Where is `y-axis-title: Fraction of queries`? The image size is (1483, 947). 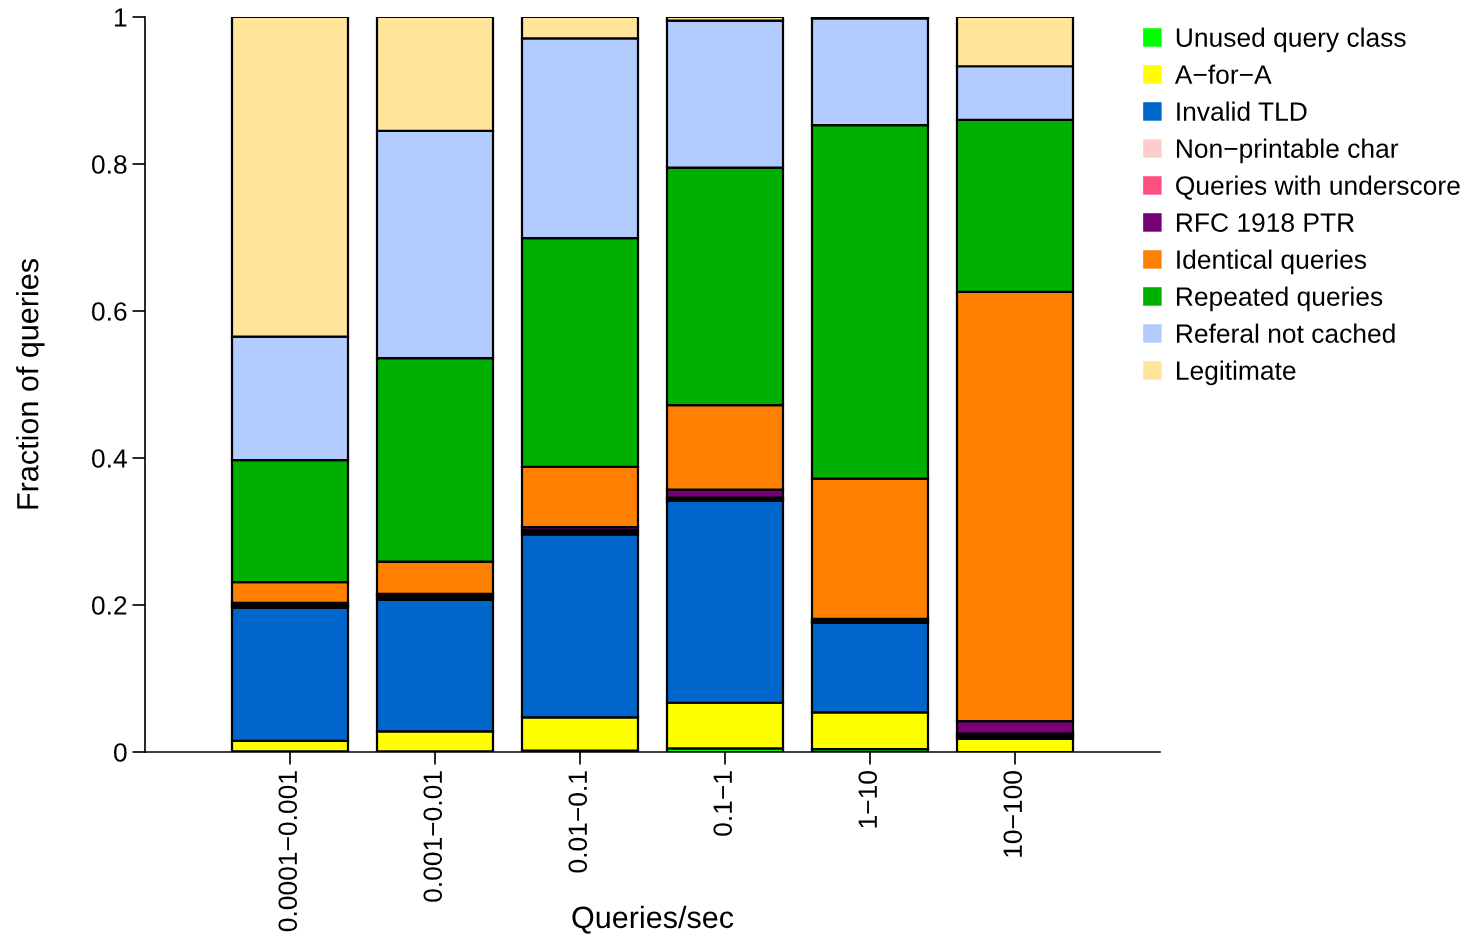 y-axis-title: Fraction of queries is located at coordinates (30, 384).